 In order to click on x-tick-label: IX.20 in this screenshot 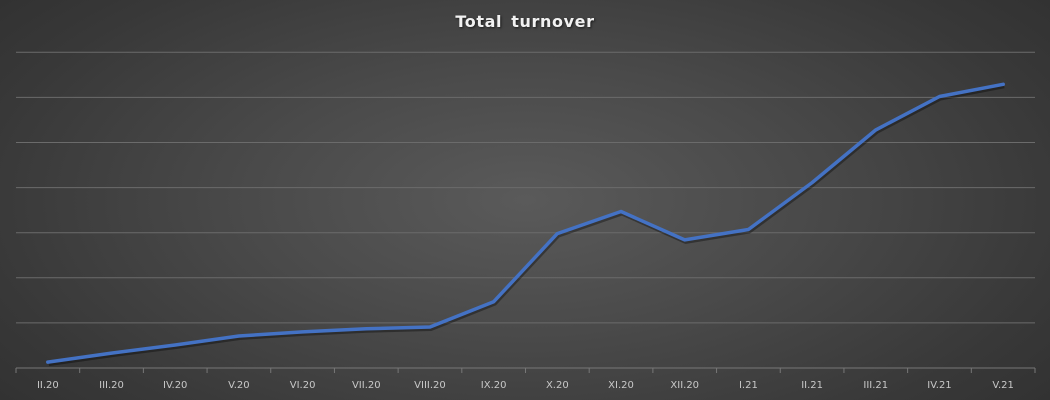, I will do `click(494, 385)`.